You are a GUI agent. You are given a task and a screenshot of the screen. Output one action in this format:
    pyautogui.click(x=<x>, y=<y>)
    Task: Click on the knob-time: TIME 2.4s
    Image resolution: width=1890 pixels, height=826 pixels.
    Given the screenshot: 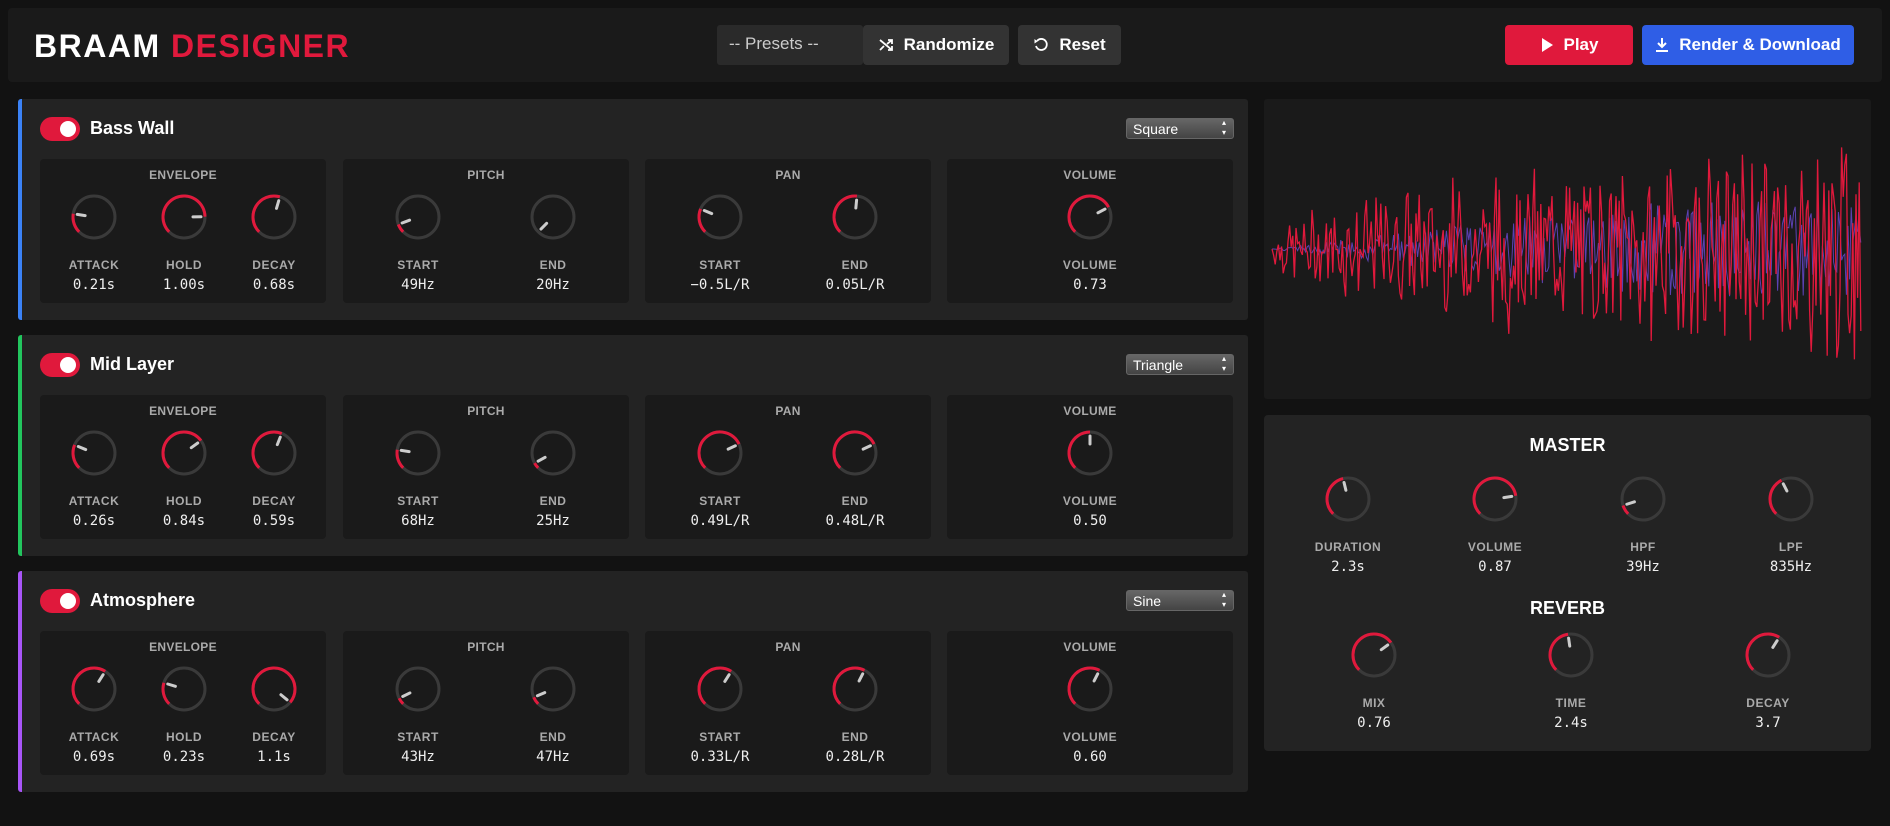 What is the action you would take?
    pyautogui.click(x=1571, y=683)
    